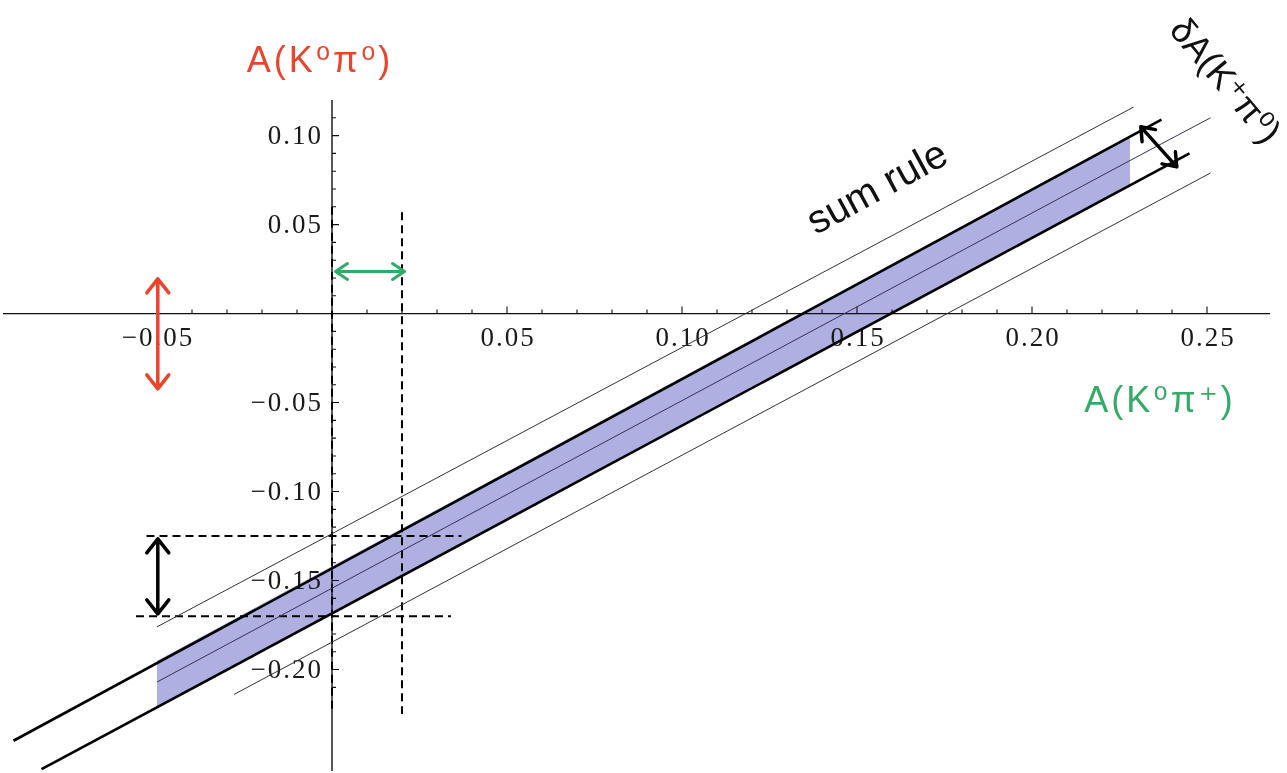  I want to click on y-tick-label: −0.10, so click(286, 490).